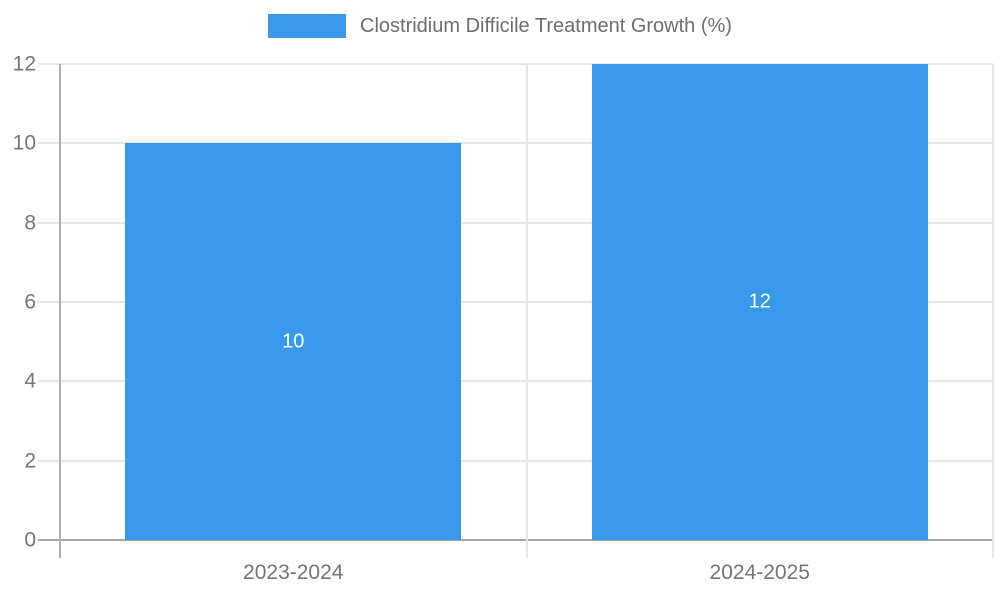 The image size is (1000, 600). Describe the element at coordinates (30, 461) in the screenshot. I see `y-tick-label: 2` at that location.